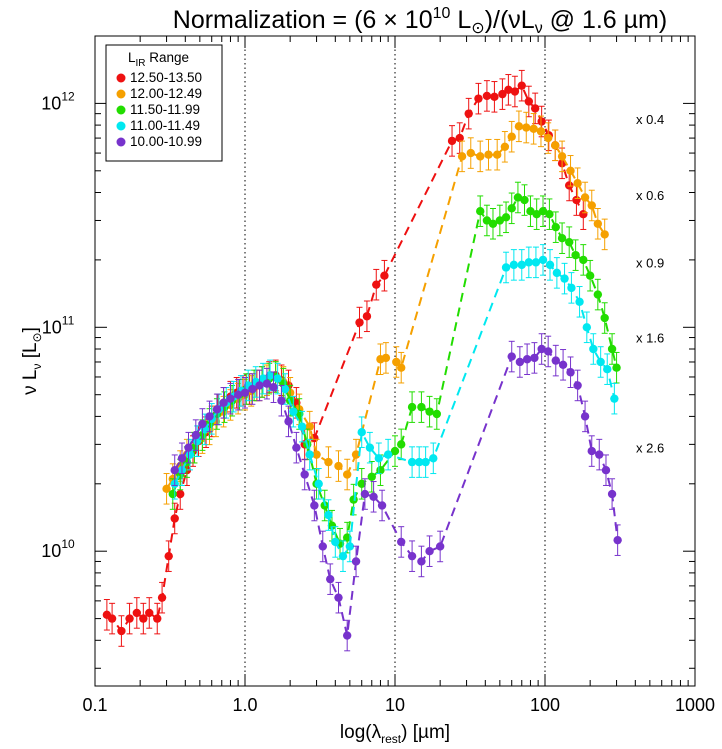  Describe the element at coordinates (30, 329) in the screenshot. I see `ylabel-post: ]` at that location.